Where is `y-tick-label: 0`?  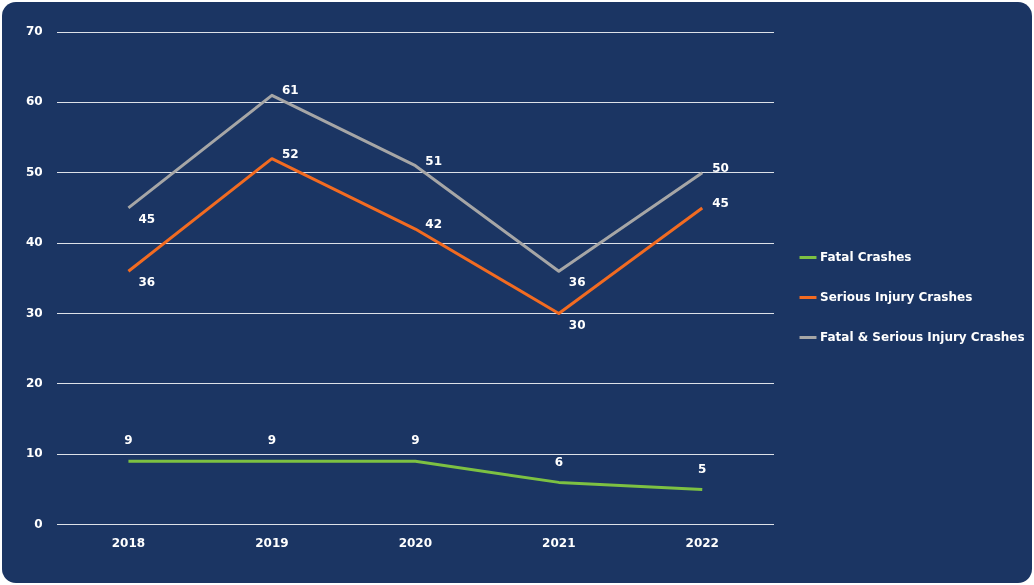
y-tick-label: 0 is located at coordinates (38, 523).